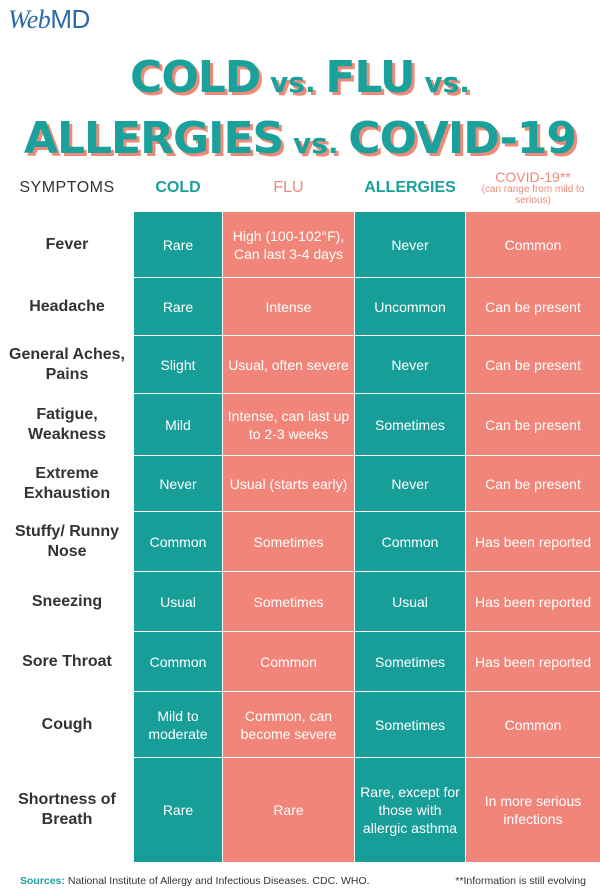 This screenshot has height=895, width=600. I want to click on title-line-1: COLD vs. FLU vs., so click(300, 82).